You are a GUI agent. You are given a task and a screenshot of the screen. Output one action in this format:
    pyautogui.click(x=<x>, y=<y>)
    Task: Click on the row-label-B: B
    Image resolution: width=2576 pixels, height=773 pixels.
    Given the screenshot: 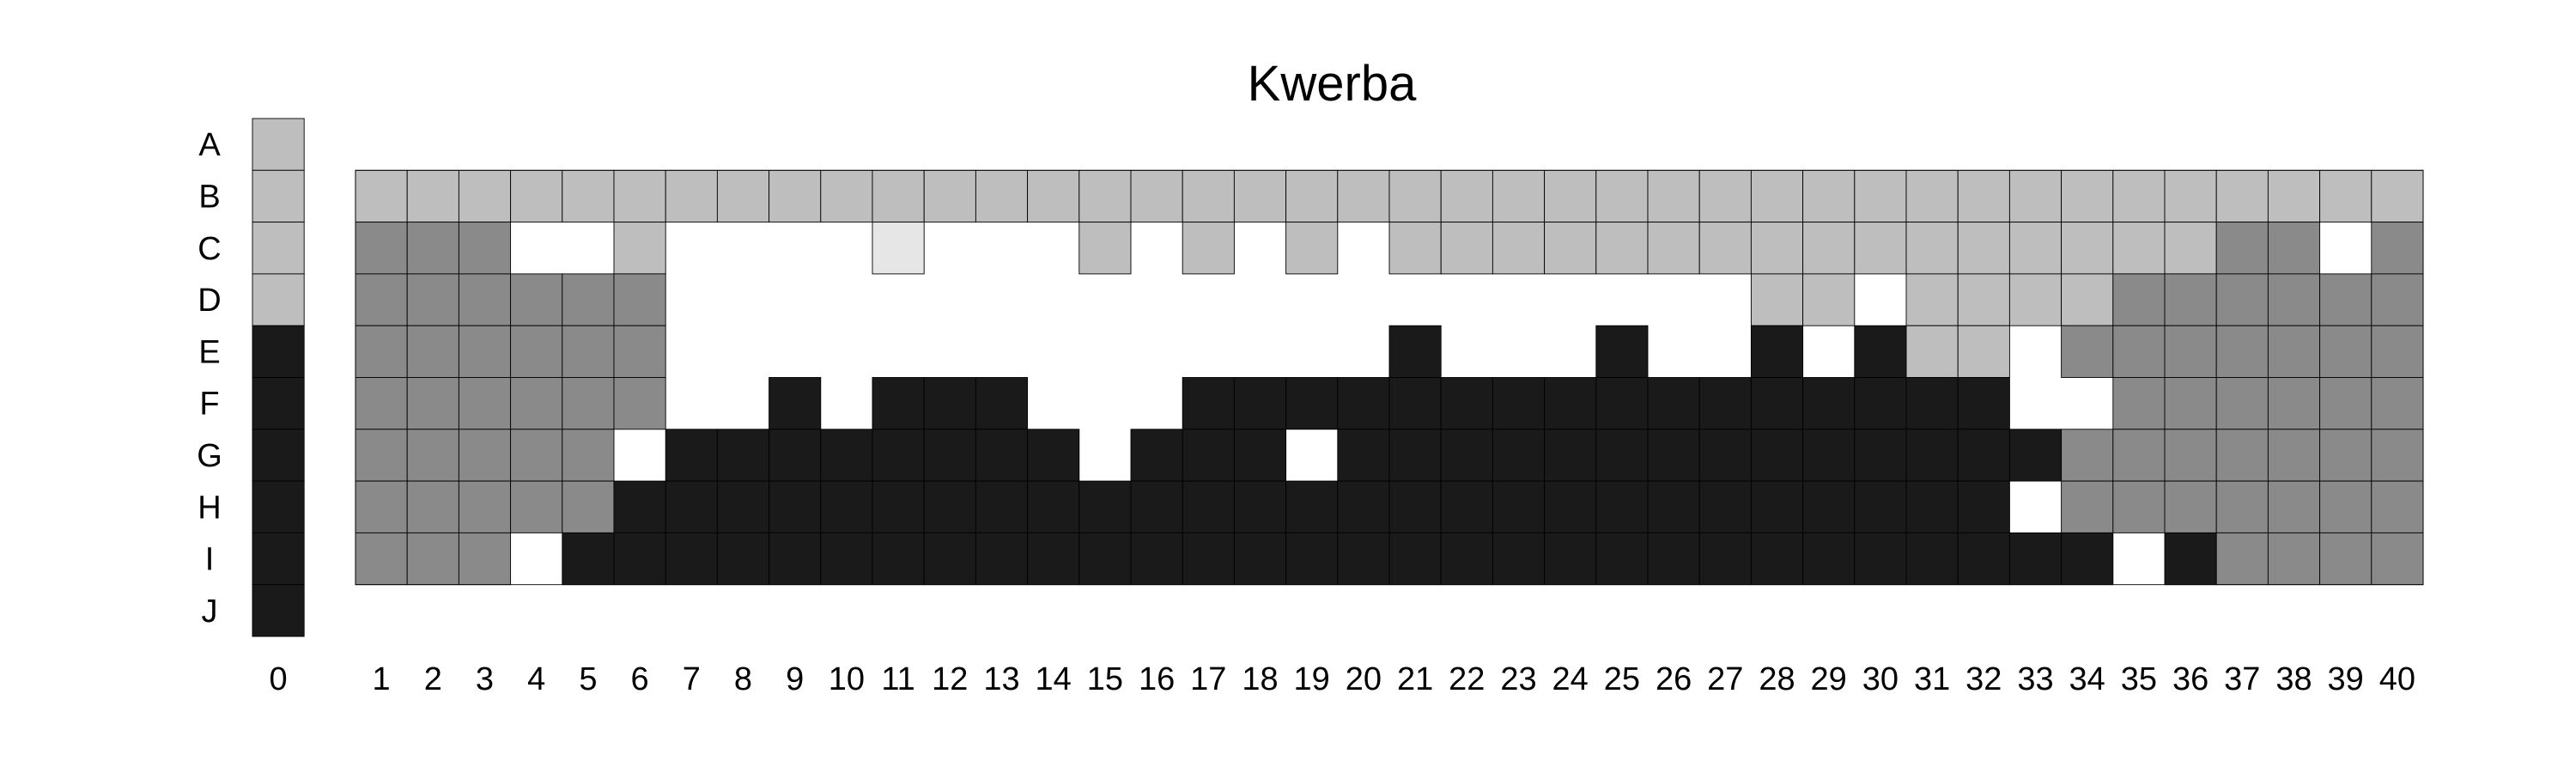 What is the action you would take?
    pyautogui.click(x=209, y=197)
    